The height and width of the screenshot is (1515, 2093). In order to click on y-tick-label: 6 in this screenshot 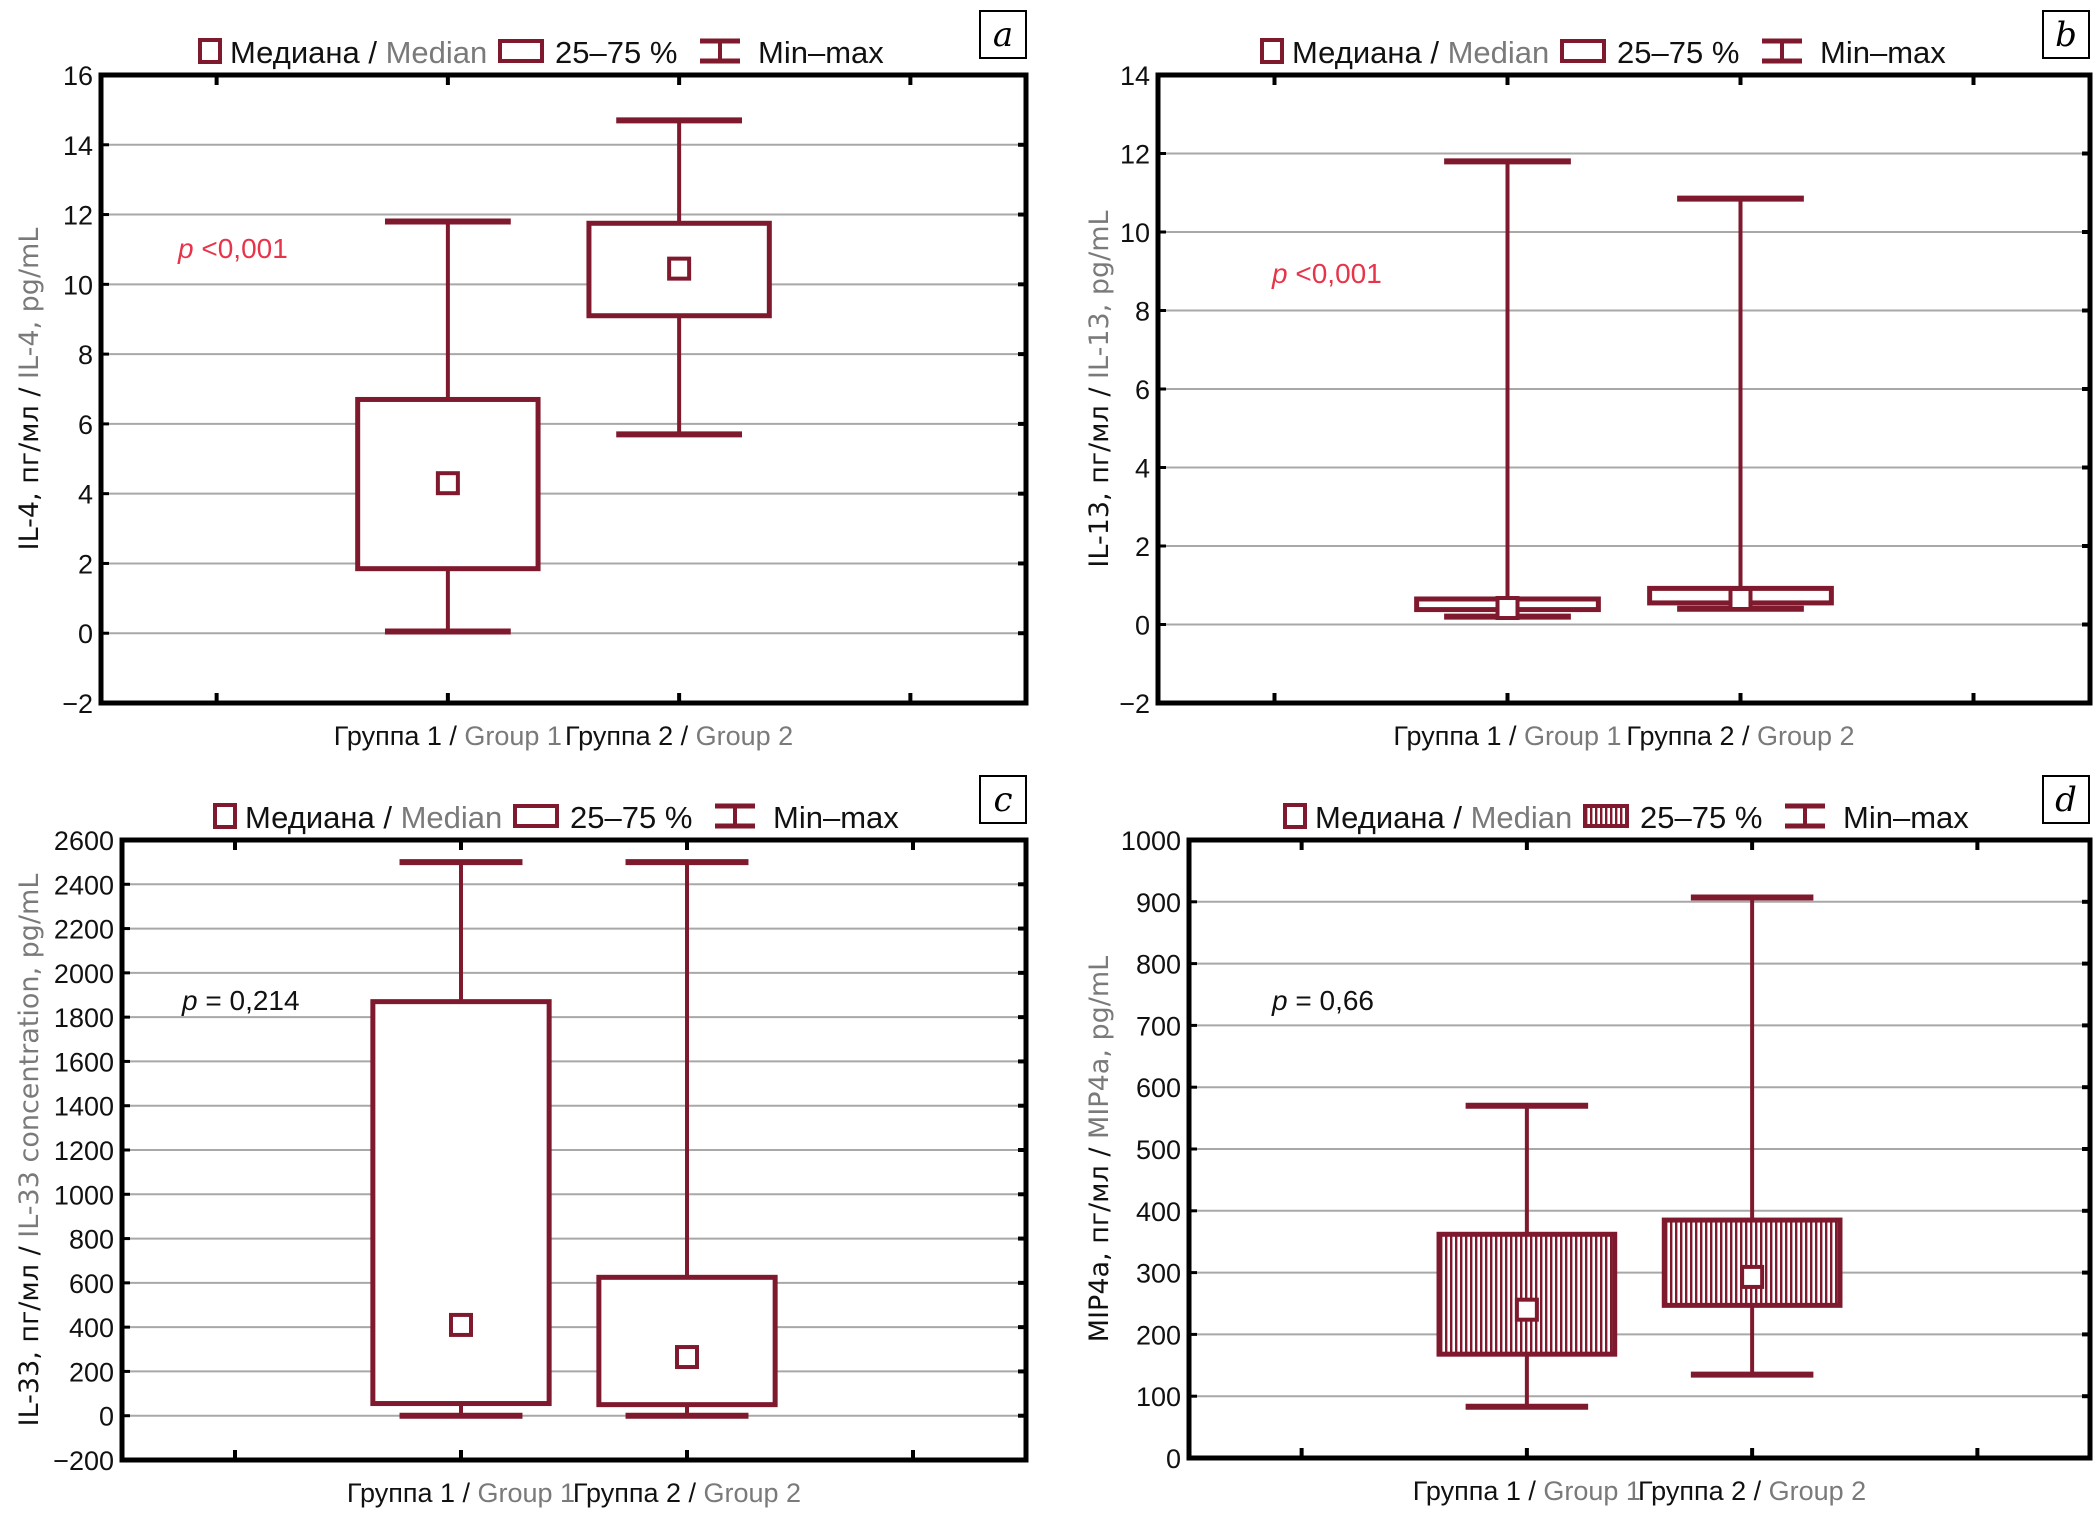, I will do `click(1142, 390)`.